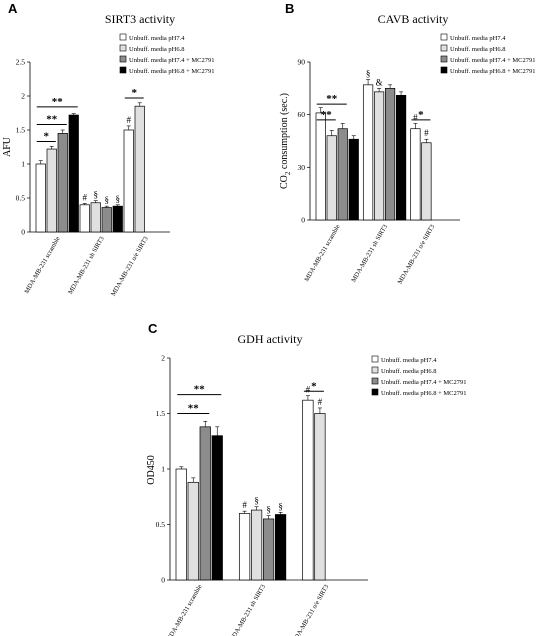  I want to click on panel-letter: C, so click(153, 328).